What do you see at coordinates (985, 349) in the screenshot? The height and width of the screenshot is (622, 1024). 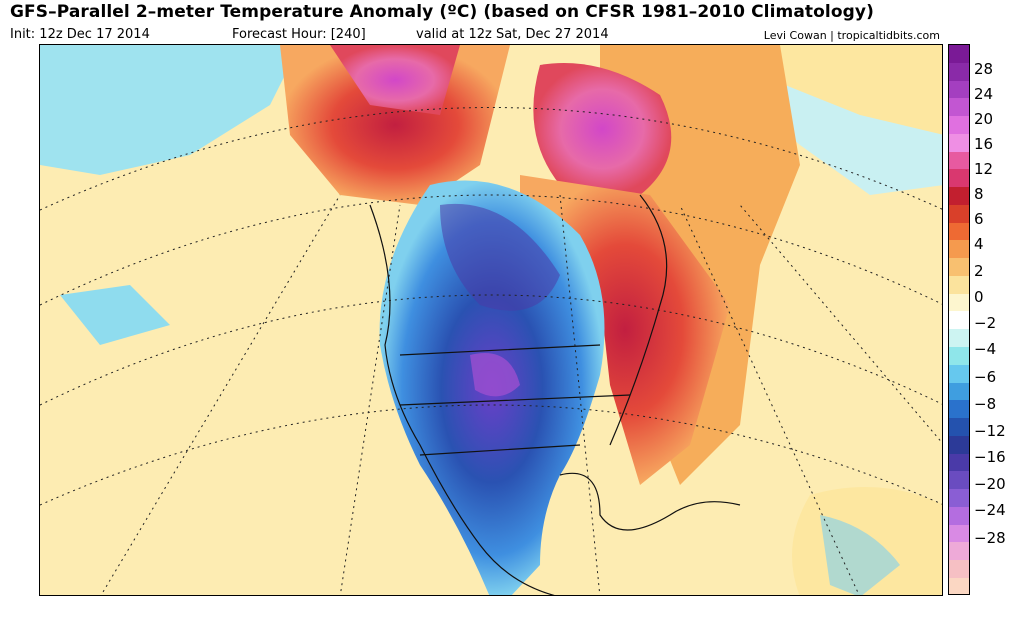 I see `colorbar-tick-label: −4` at bounding box center [985, 349].